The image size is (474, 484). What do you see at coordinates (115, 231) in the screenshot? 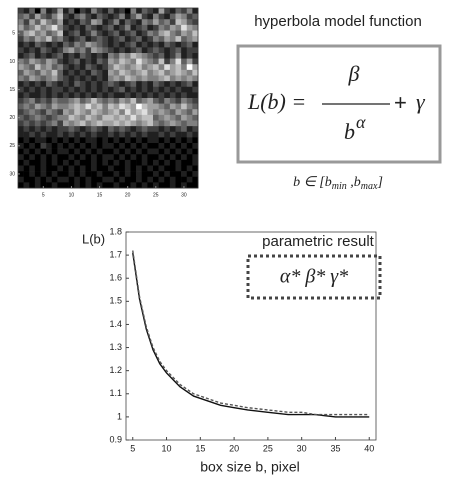
I see `y-tick-label: 1.8` at bounding box center [115, 231].